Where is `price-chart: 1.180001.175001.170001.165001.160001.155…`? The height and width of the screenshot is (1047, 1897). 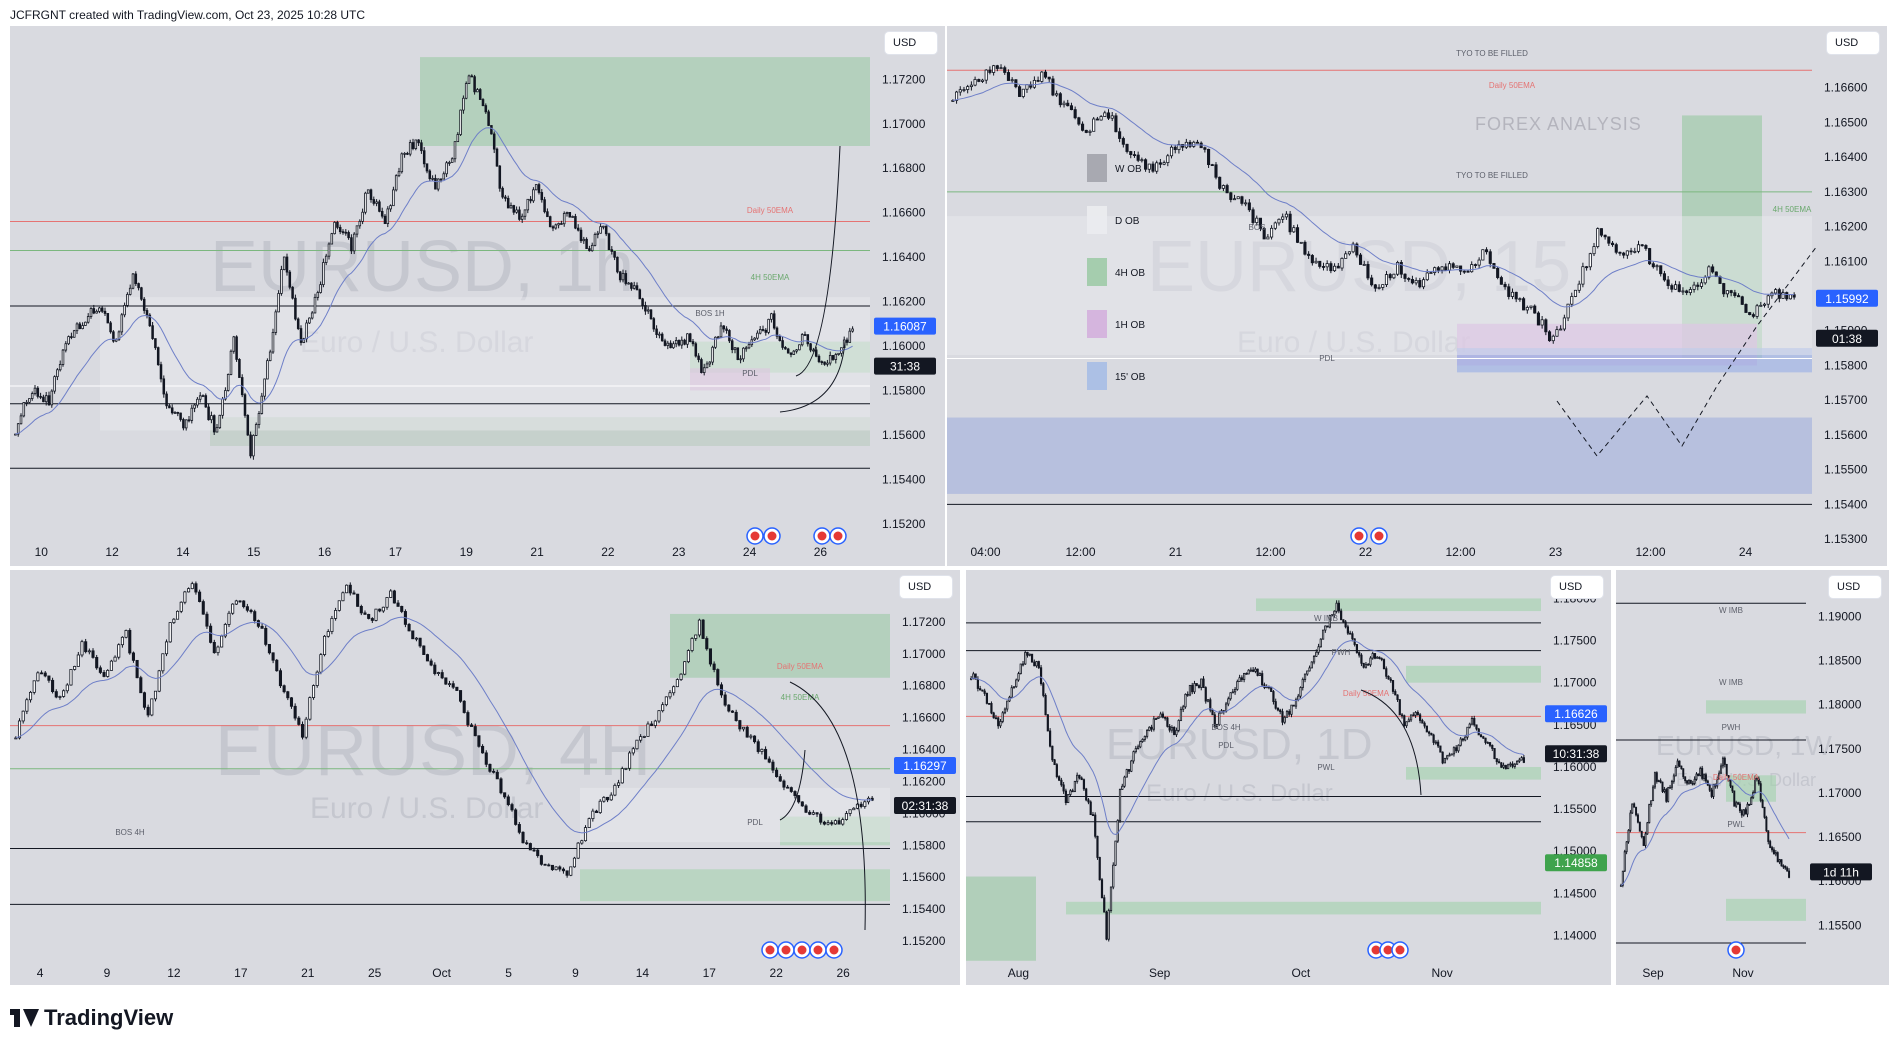 price-chart: 1.180001.175001.170001.165001.160001.155… is located at coordinates (1288, 777).